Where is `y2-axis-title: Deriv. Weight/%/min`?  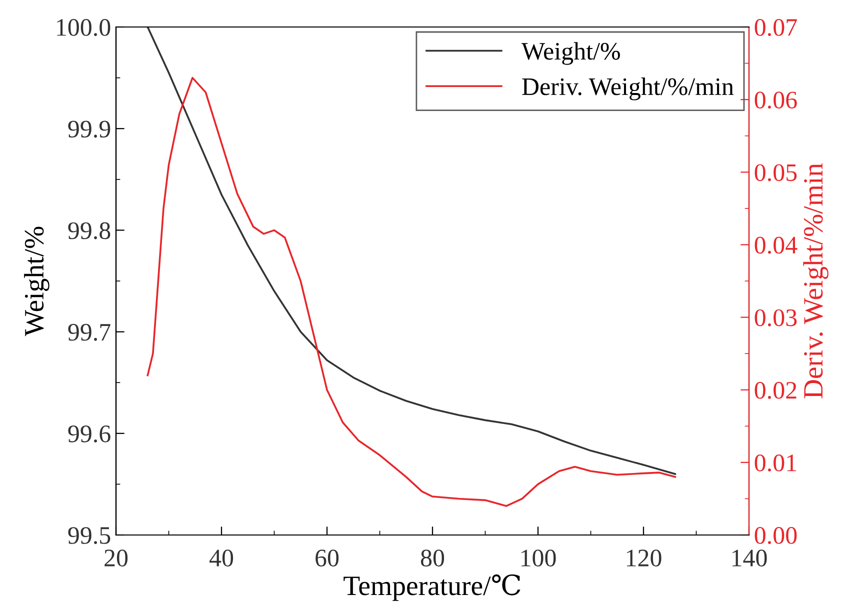 y2-axis-title: Deriv. Weight/%/min is located at coordinates (815, 280).